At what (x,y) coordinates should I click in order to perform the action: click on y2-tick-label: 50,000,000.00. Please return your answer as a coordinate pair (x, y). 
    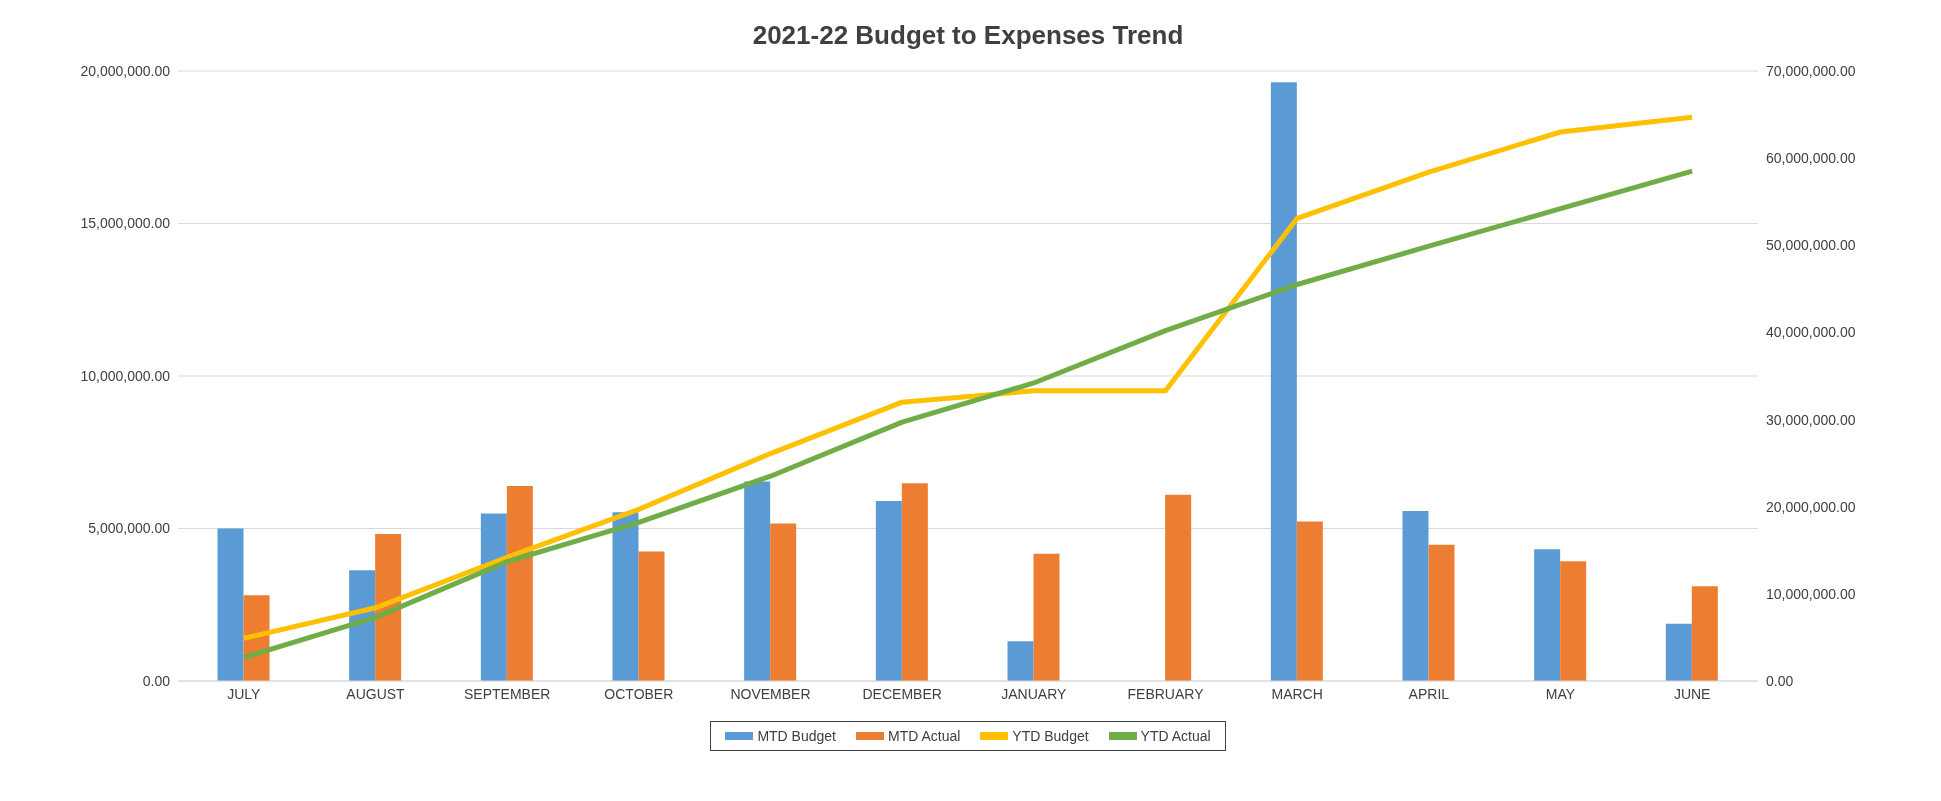
    Looking at the image, I should click on (1811, 245).